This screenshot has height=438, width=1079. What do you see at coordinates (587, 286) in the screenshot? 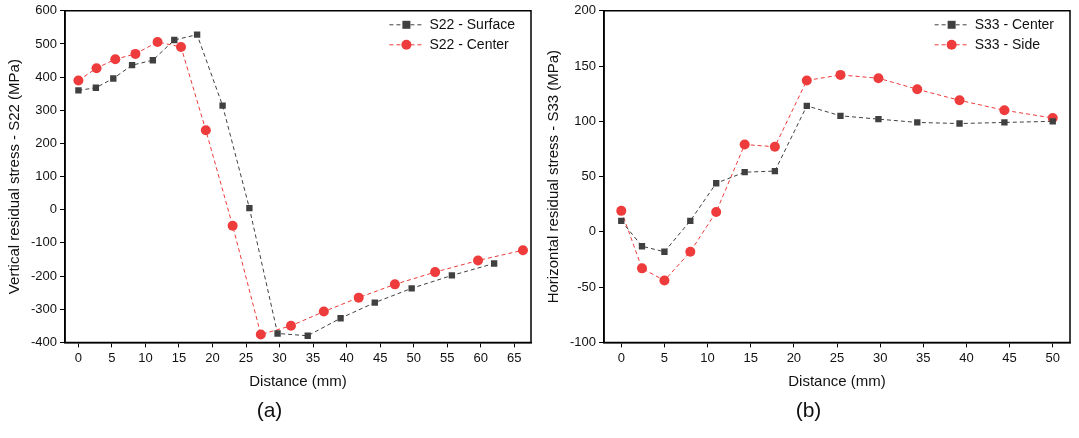
I see `y-tick-label: -50` at bounding box center [587, 286].